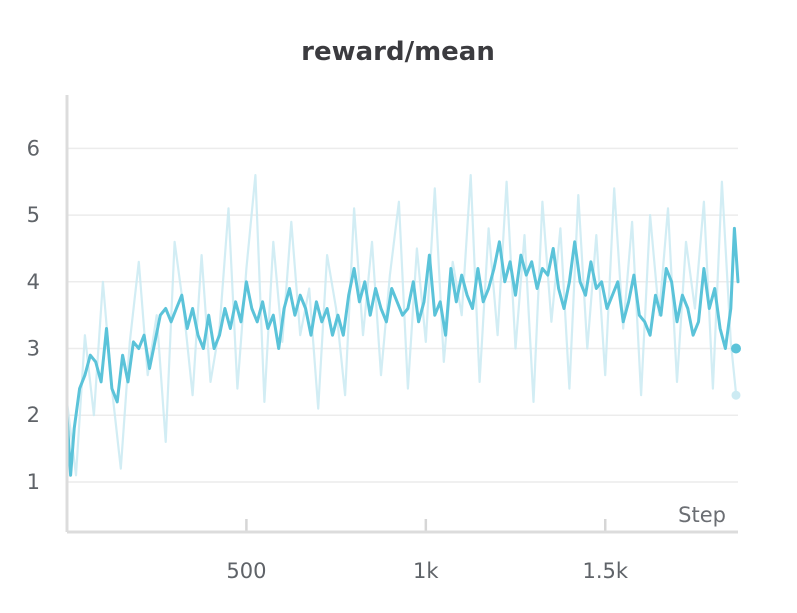 This screenshot has width=797, height=613. Describe the element at coordinates (246, 571) in the screenshot. I see `x-tick-label: 500` at that location.